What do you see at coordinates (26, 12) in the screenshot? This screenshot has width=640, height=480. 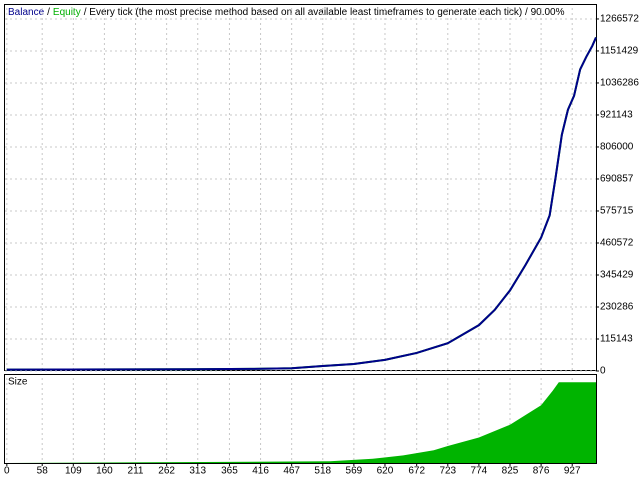 I see `legend-entry: Balance` at bounding box center [26, 12].